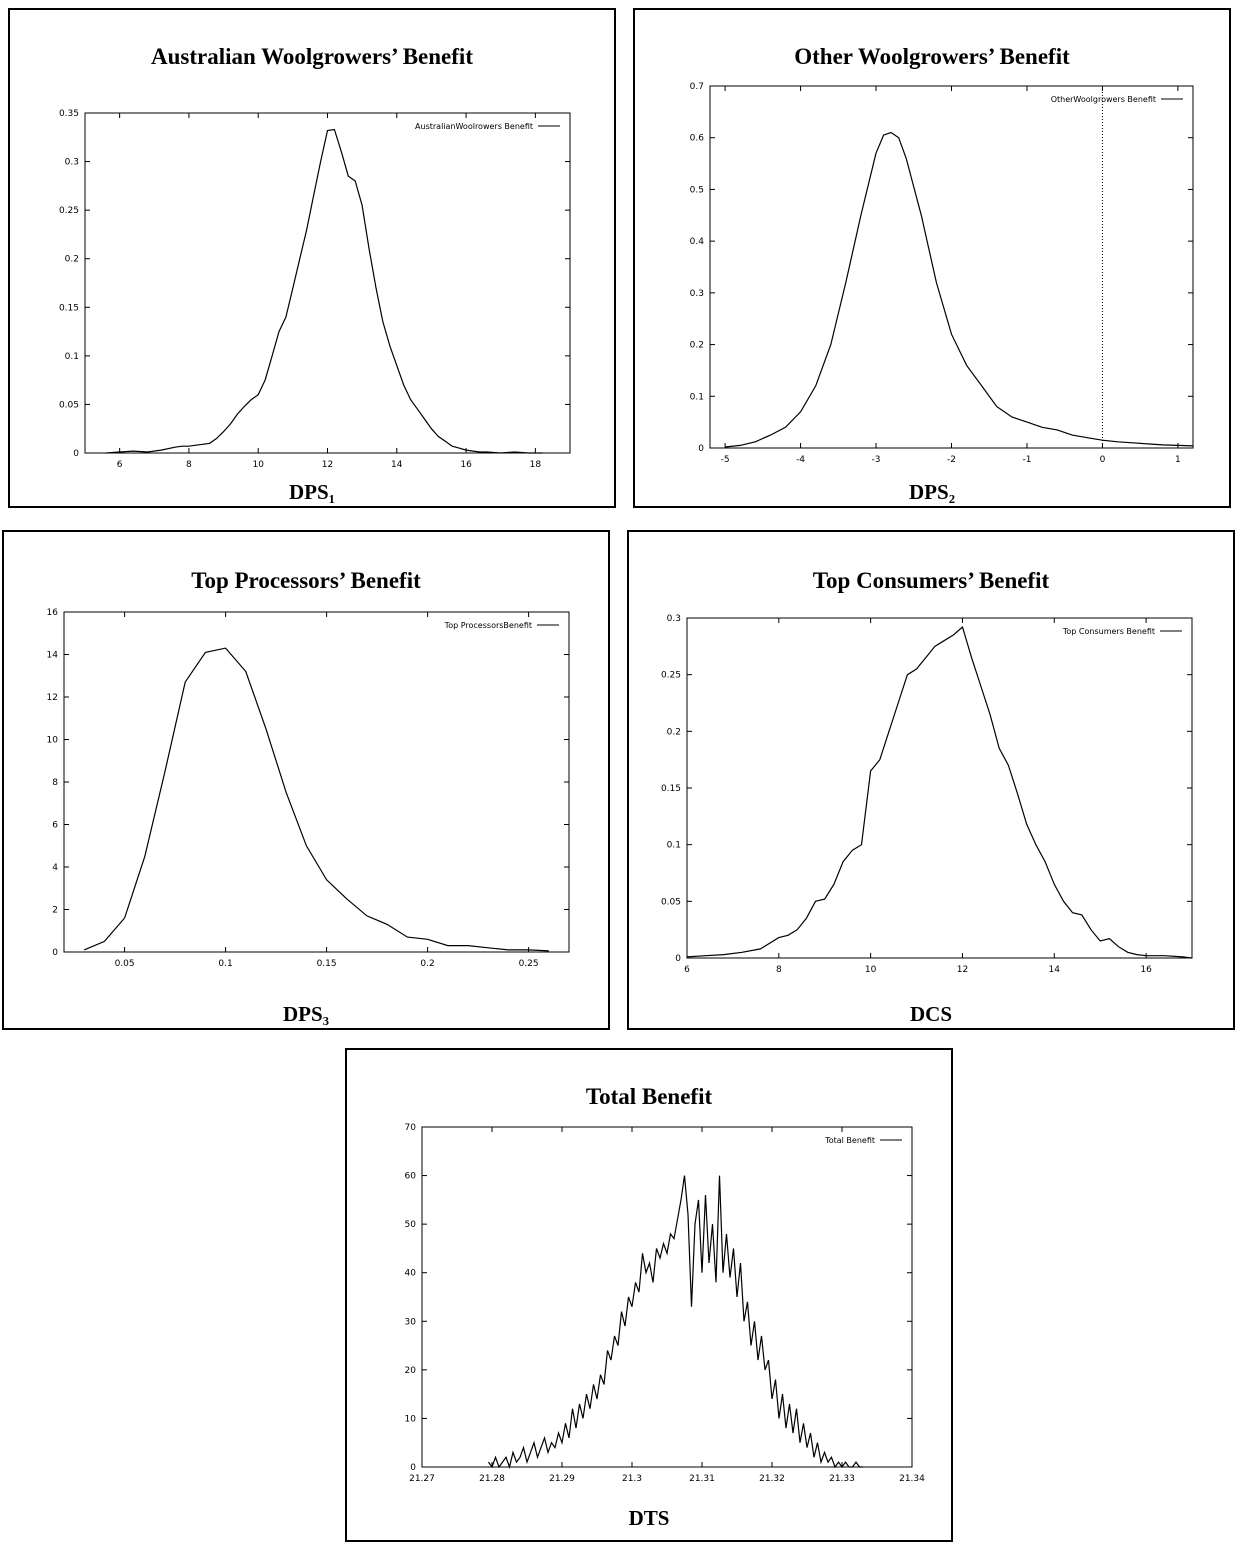 This screenshot has width=1238, height=1544. I want to click on y-tick-label: 20, so click(411, 1371).